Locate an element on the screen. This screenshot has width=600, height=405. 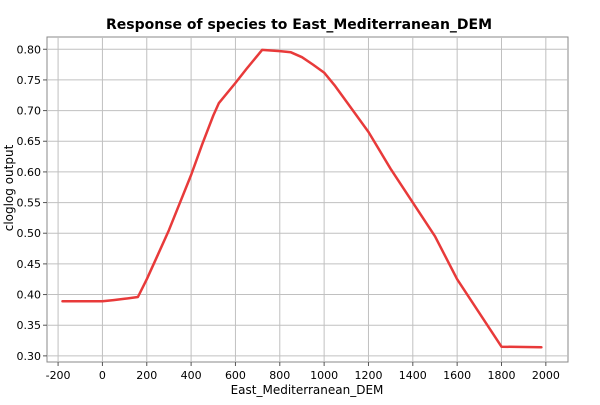
x-tick-label: 0 is located at coordinates (102, 375).